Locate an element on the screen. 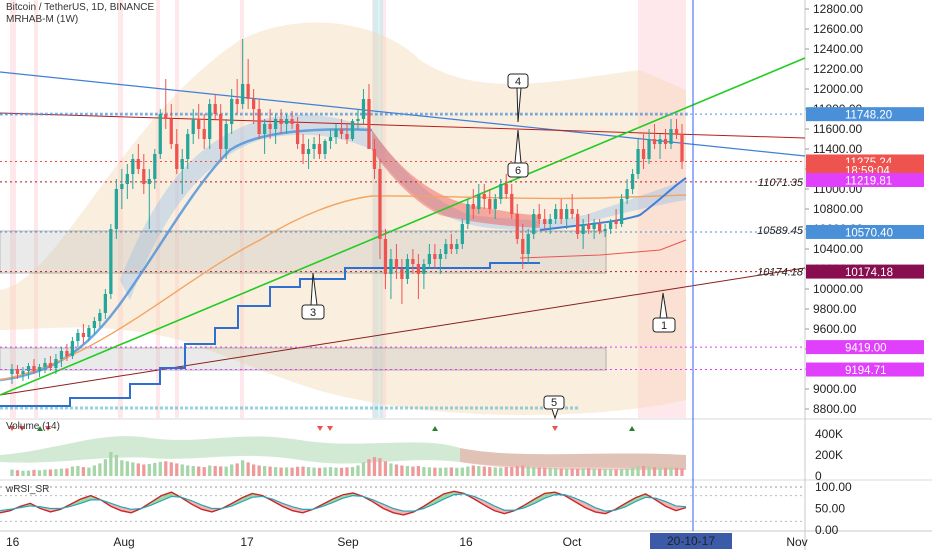 This screenshot has width=932, height=550. price-marker-label: 9419.00 is located at coordinates (866, 349).